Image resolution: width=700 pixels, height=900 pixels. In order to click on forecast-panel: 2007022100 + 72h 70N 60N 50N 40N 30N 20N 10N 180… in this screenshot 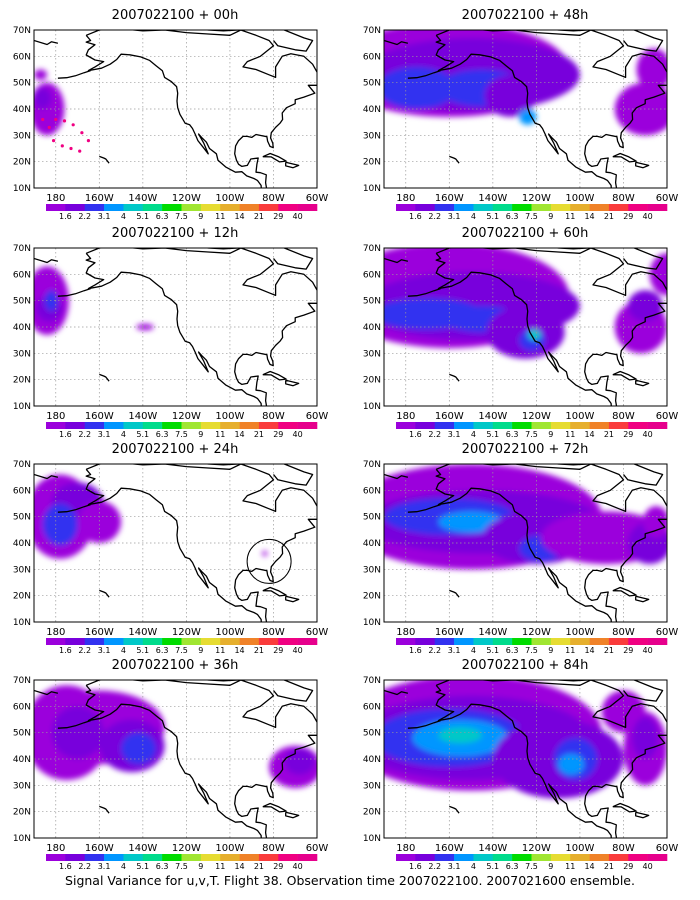, I will do `click(515, 549)`.